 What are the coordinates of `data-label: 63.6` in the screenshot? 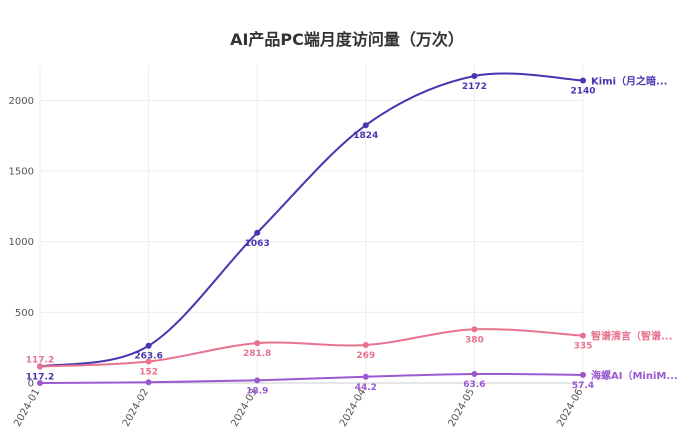 It's located at (474, 385).